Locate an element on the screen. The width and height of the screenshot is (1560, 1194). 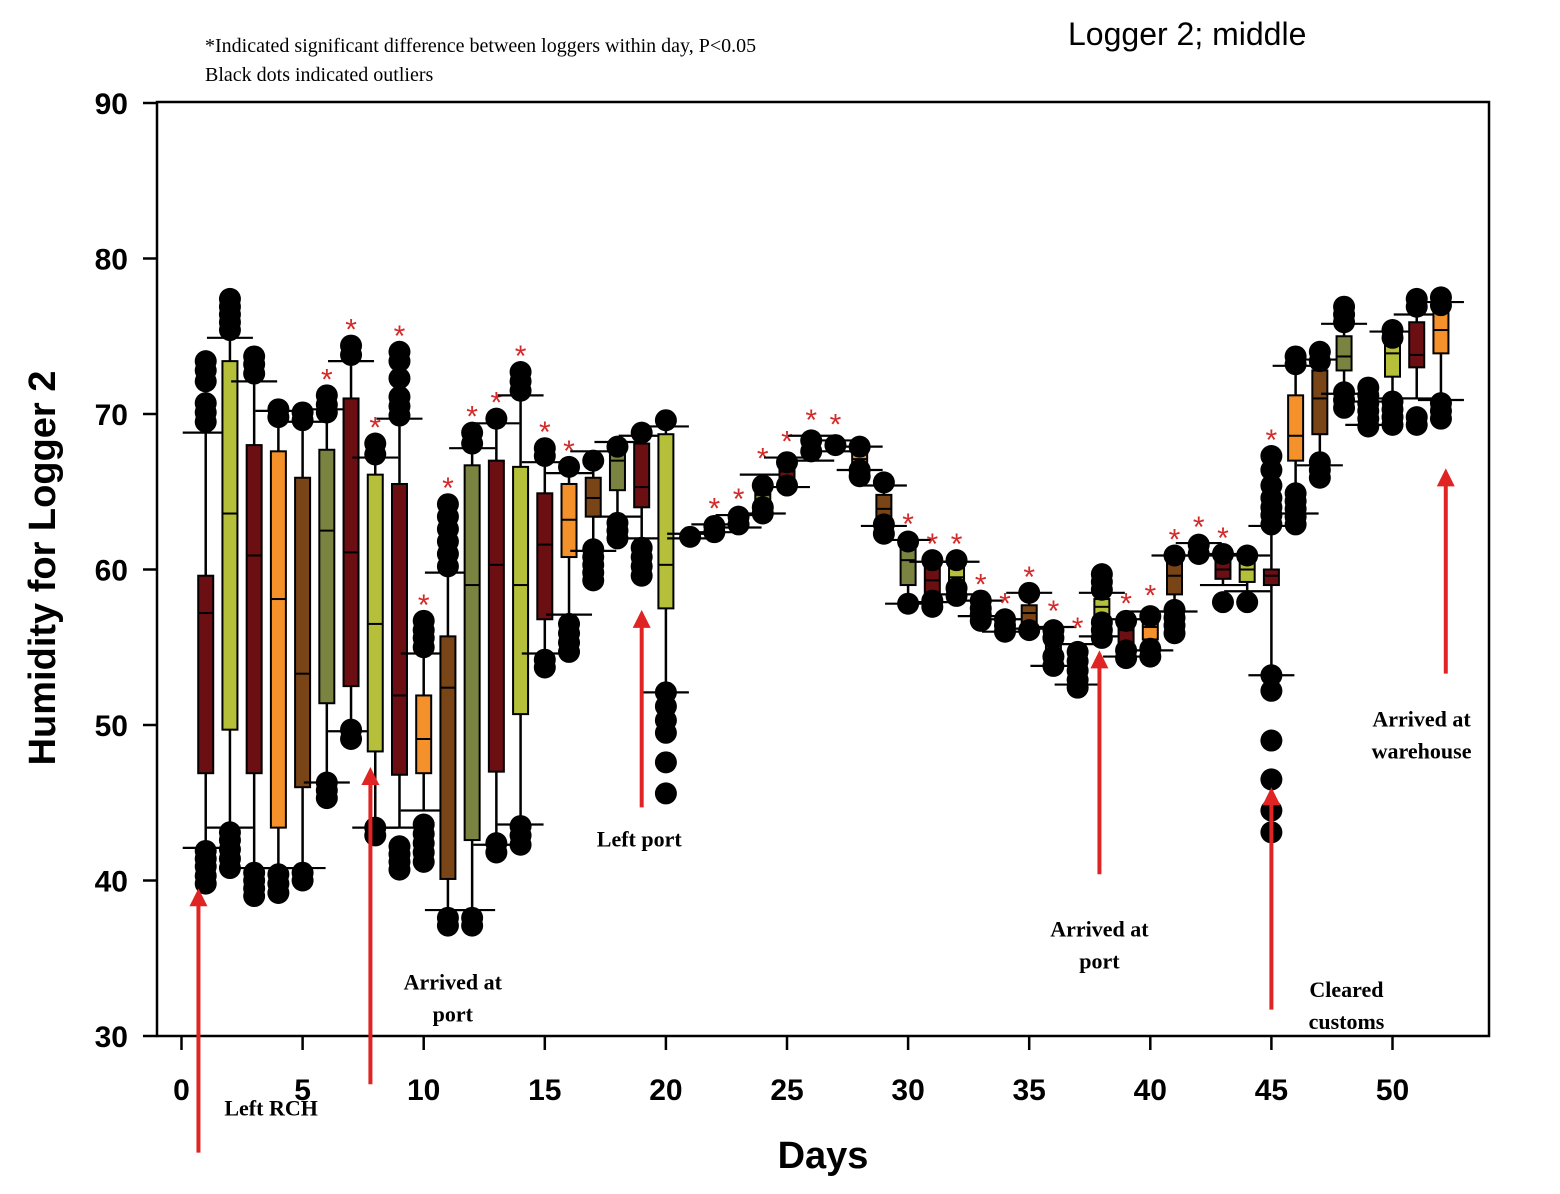
box-day-32: * is located at coordinates (956, 567).